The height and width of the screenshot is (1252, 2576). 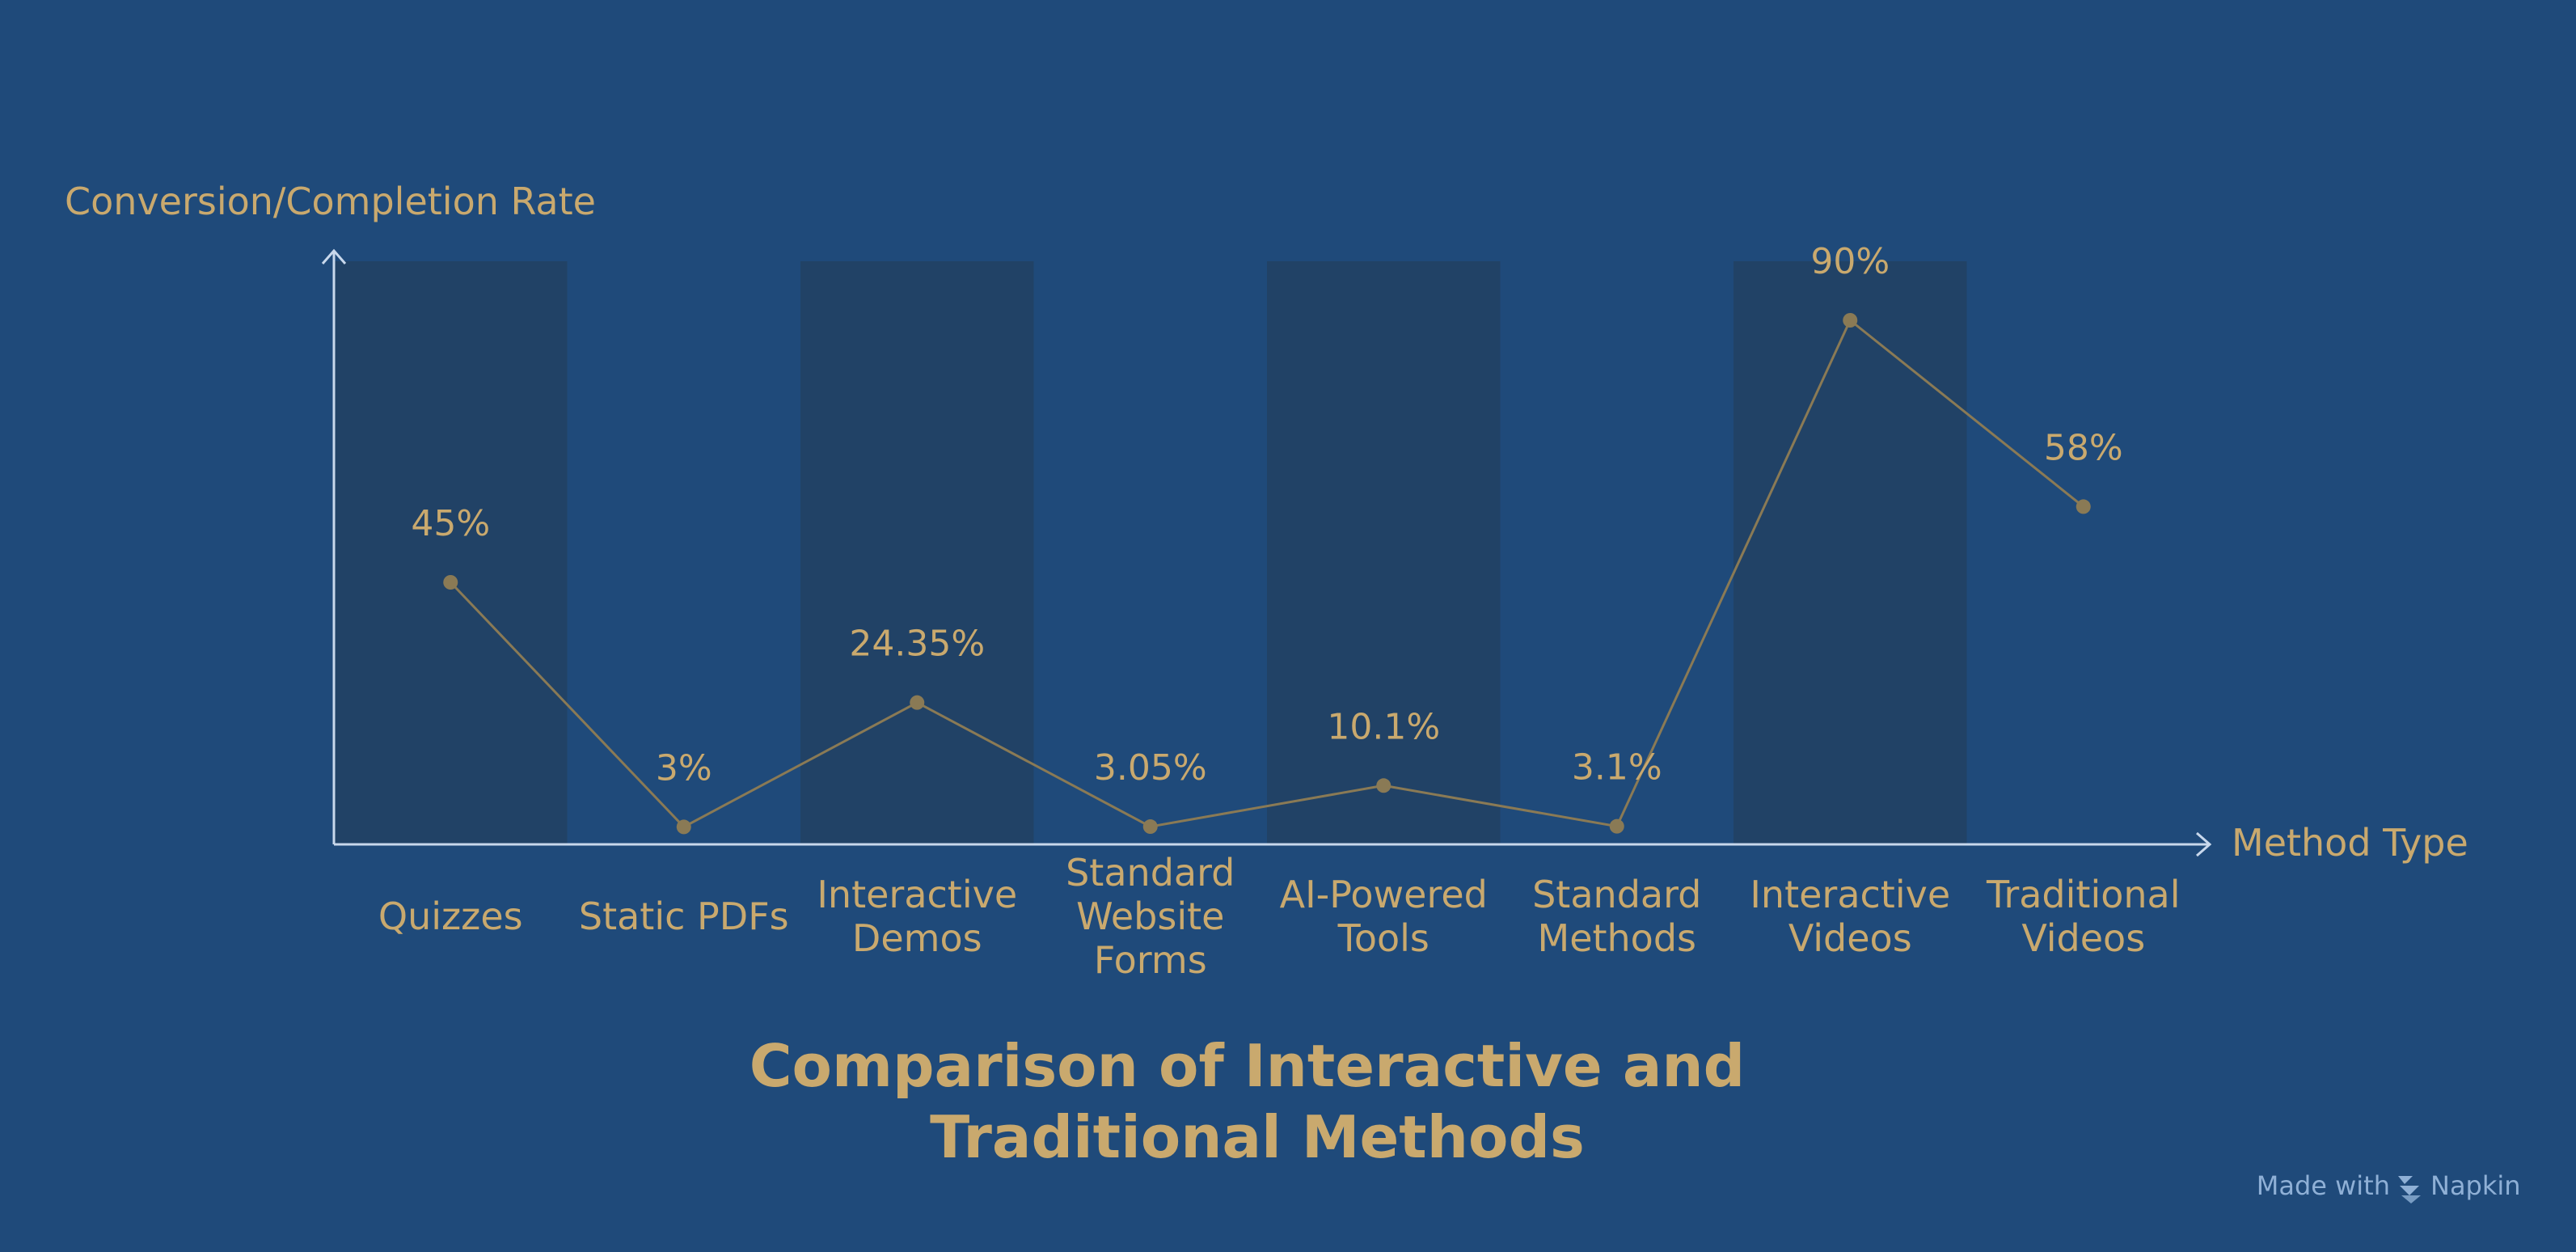 I want to click on data-label: 58%, so click(x=2083, y=447).